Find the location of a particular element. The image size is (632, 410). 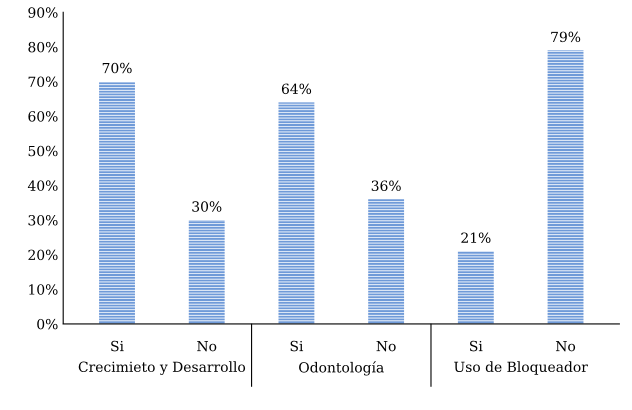

y-tick-label: 30% is located at coordinates (43, 220).